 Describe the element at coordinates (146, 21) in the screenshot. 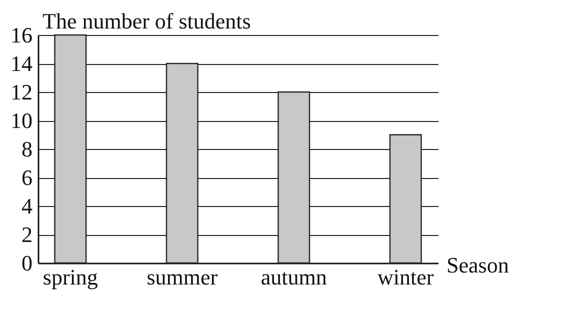

I see `y-axis-title: The number of students` at that location.